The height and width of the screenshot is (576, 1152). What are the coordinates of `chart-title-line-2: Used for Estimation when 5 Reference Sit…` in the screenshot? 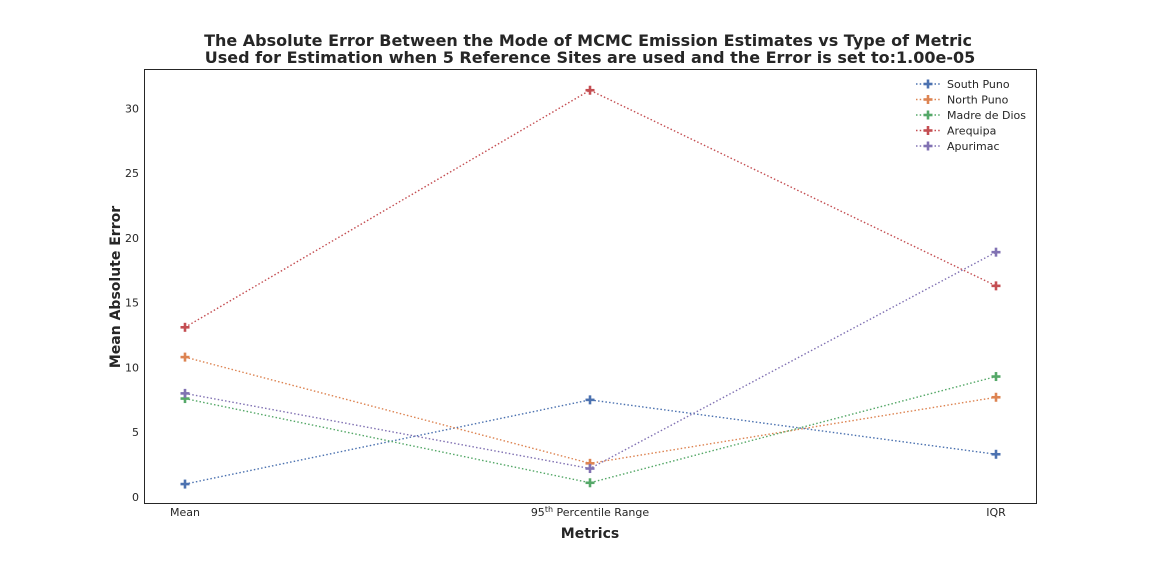 It's located at (590, 57).